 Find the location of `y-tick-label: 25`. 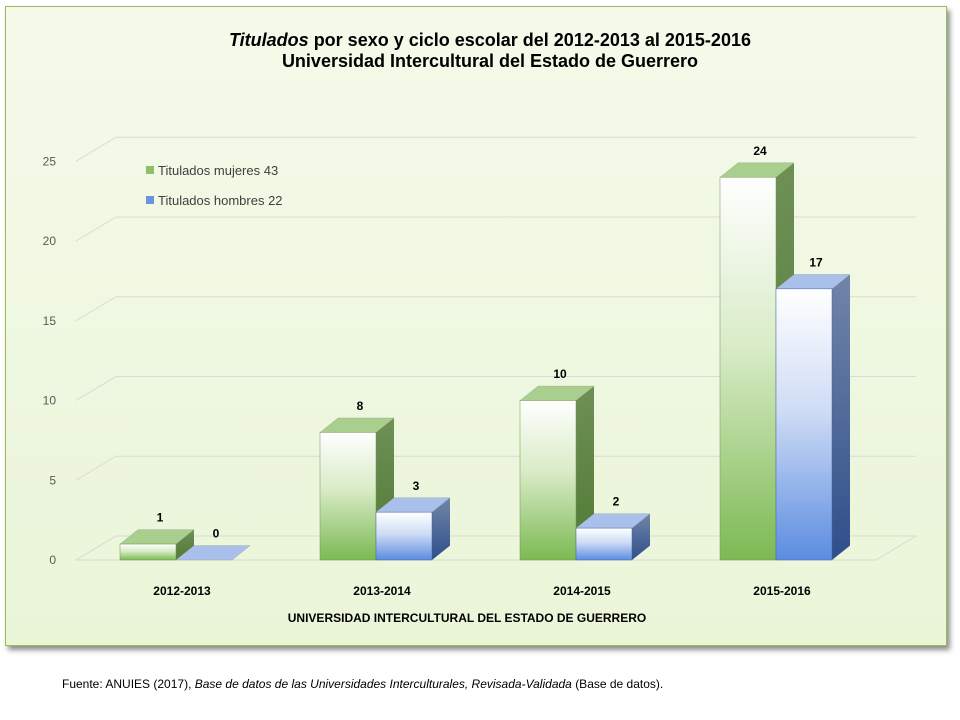

y-tick-label: 25 is located at coordinates (50, 161).